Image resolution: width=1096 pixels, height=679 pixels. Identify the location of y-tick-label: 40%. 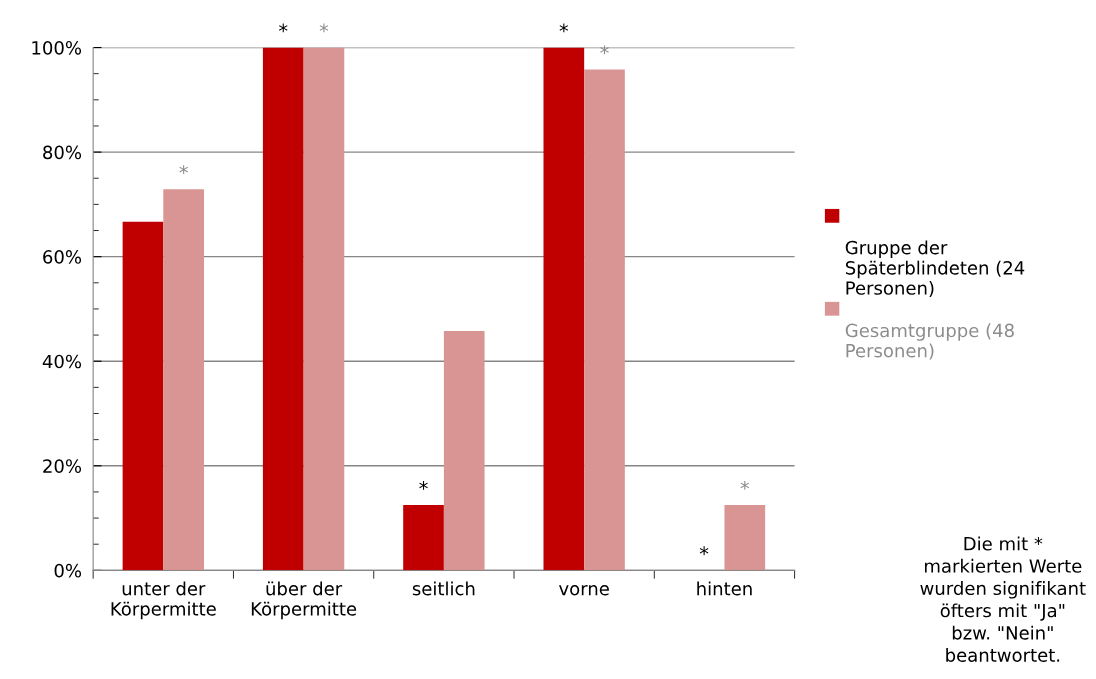
(62, 361).